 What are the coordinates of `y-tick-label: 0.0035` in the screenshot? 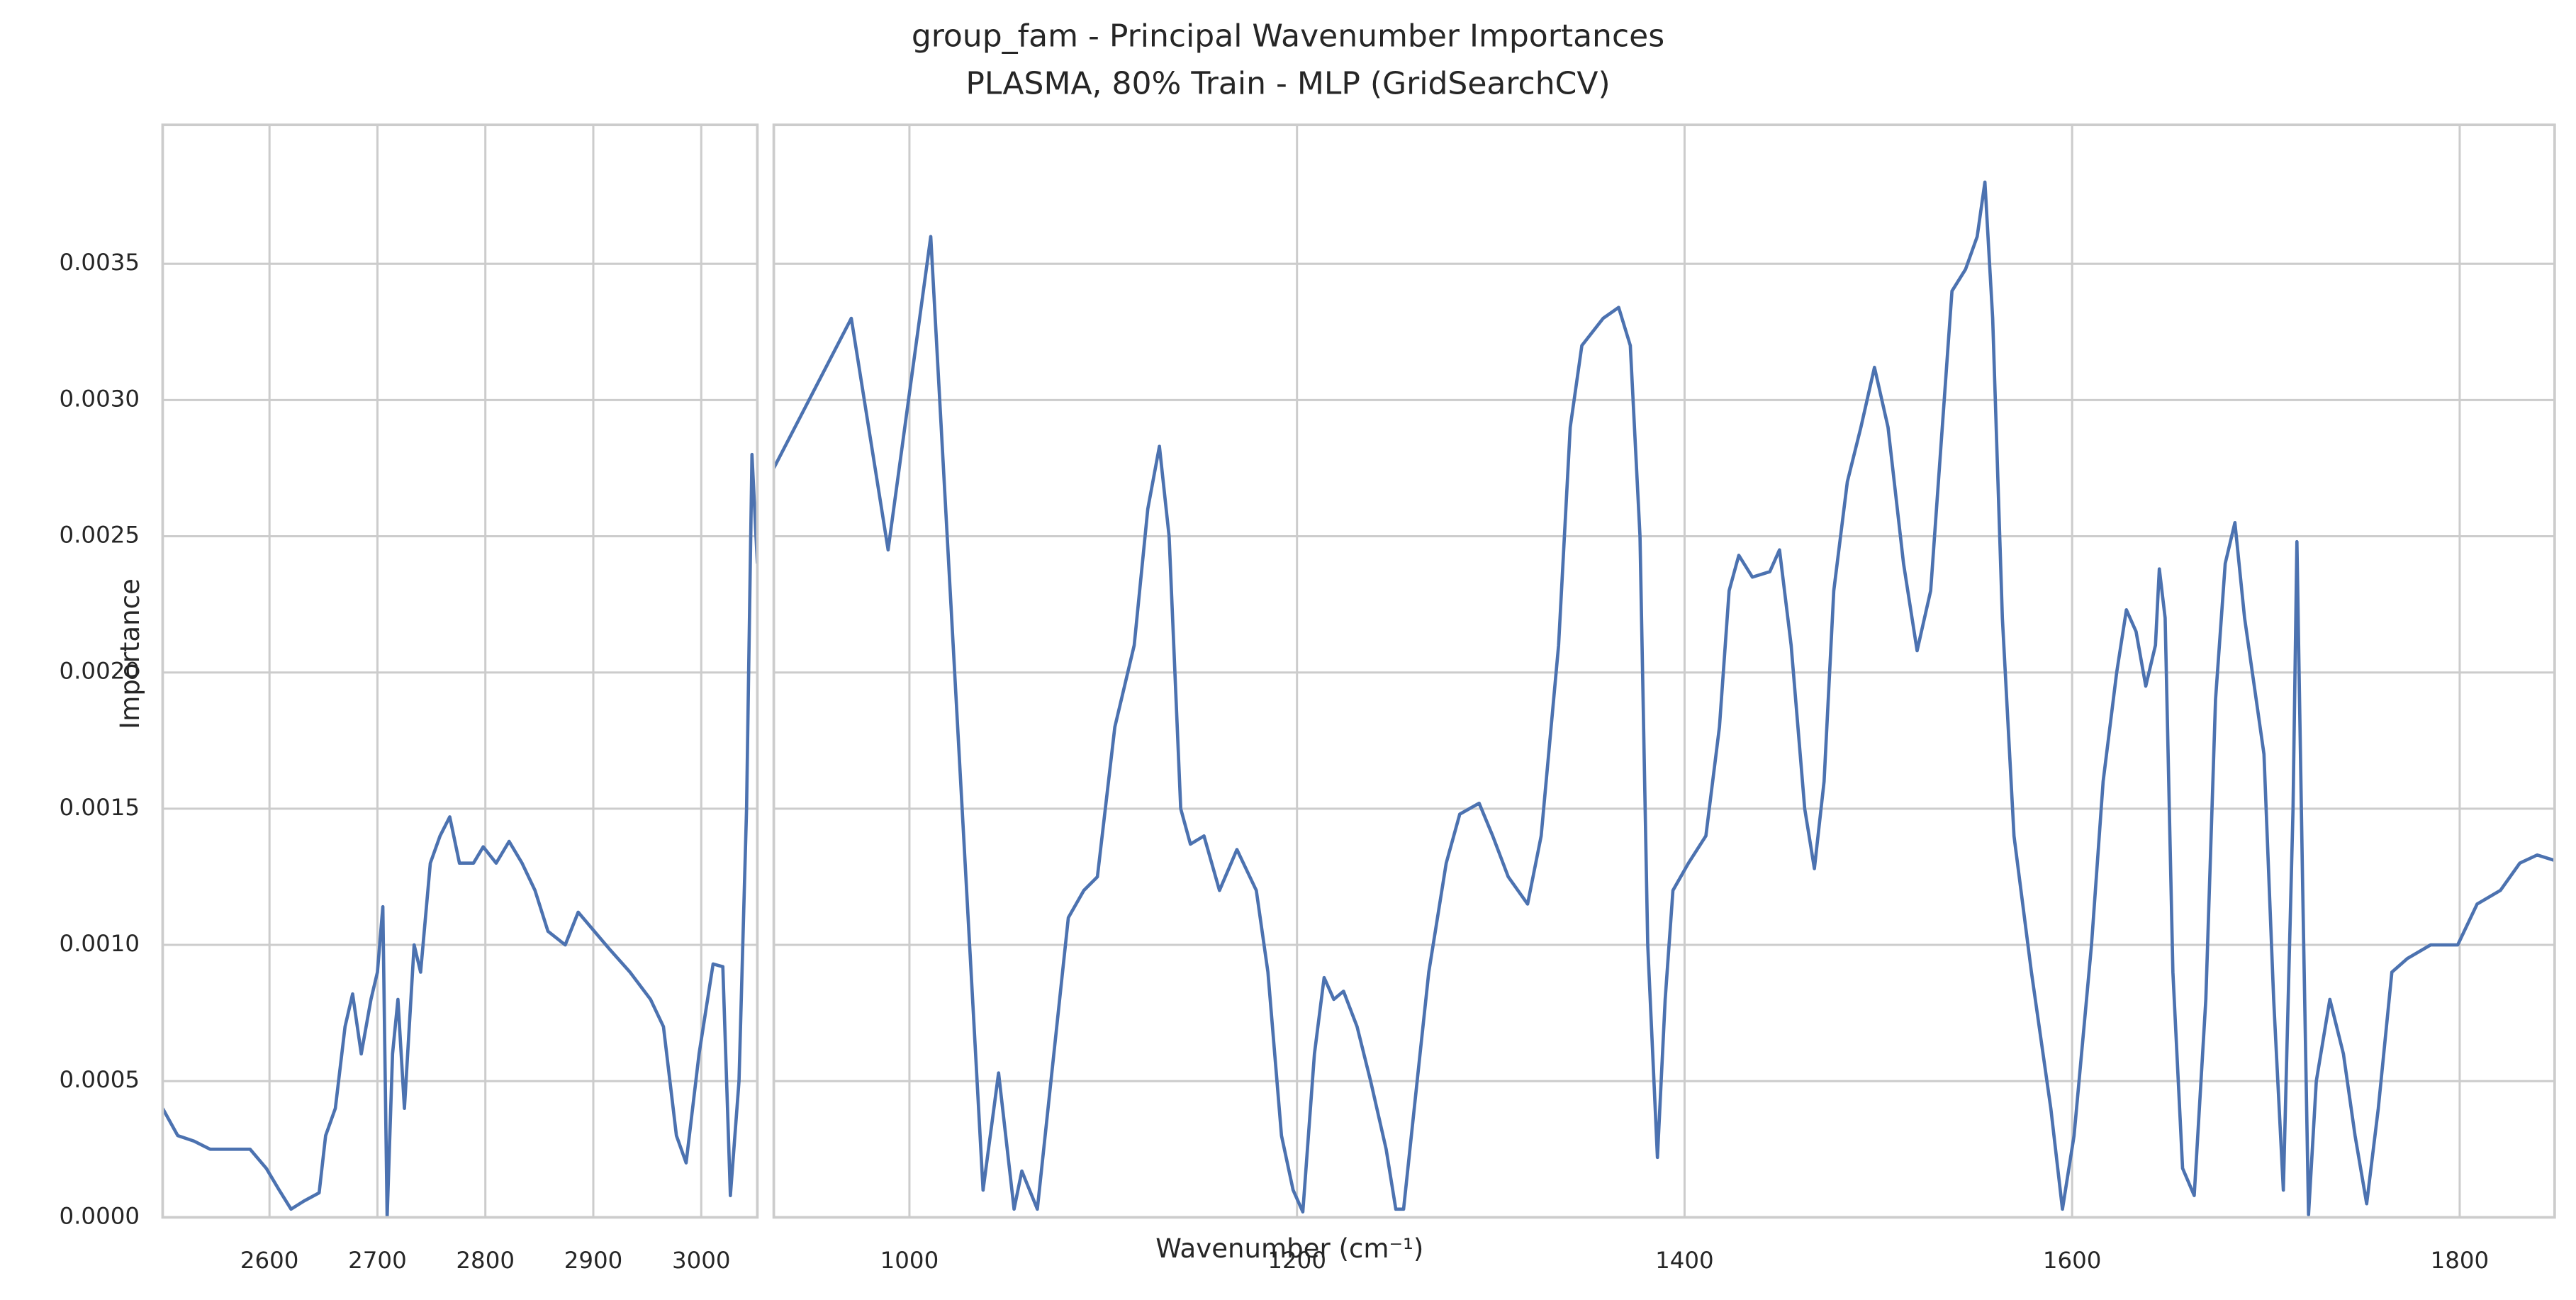 It's located at (99, 262).